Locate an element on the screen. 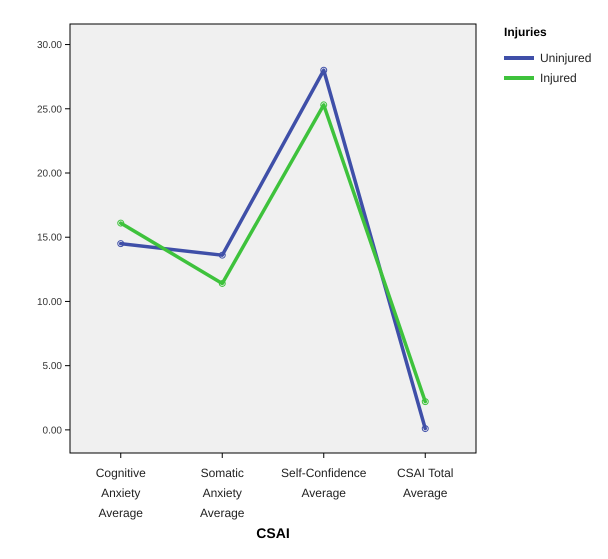  y-tick-label: 25.00 is located at coordinates (49, 110).